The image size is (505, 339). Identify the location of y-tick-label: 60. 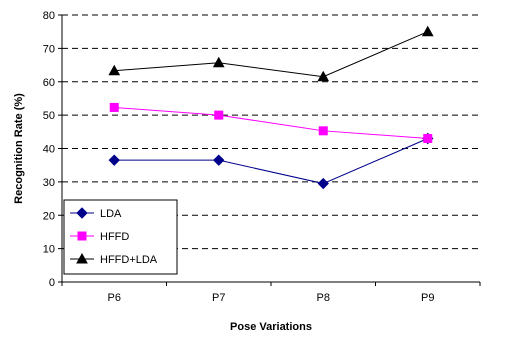
(49, 83).